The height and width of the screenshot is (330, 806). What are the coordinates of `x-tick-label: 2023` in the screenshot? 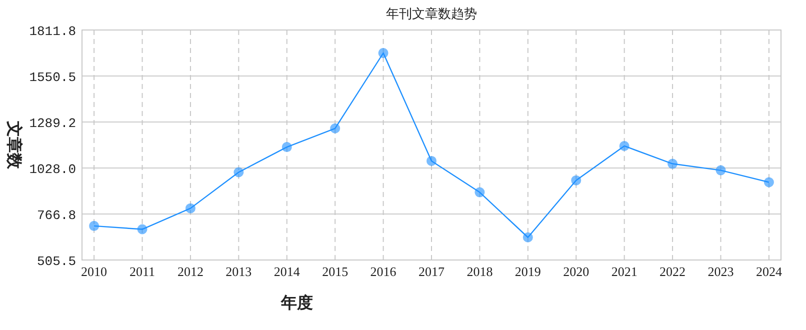 It's located at (721, 271).